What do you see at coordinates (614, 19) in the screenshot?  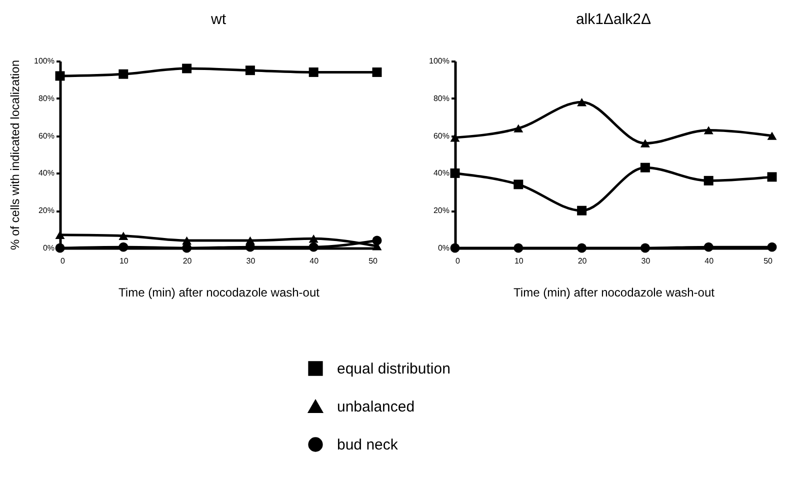 I see `chart-title: alk1Δalk2Δ` at bounding box center [614, 19].